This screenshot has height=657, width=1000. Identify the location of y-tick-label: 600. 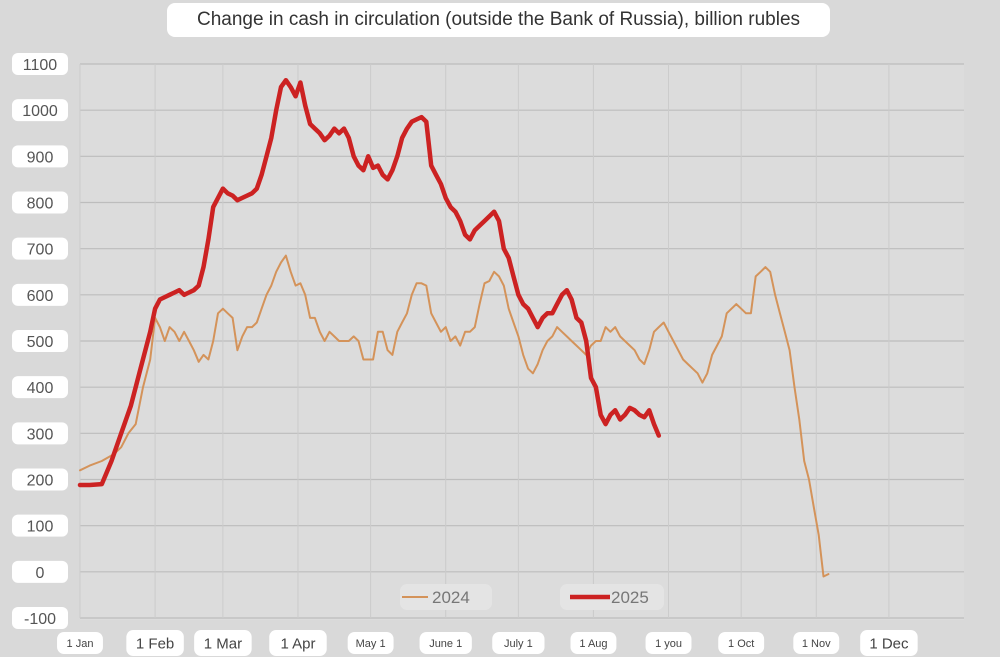
(40, 296).